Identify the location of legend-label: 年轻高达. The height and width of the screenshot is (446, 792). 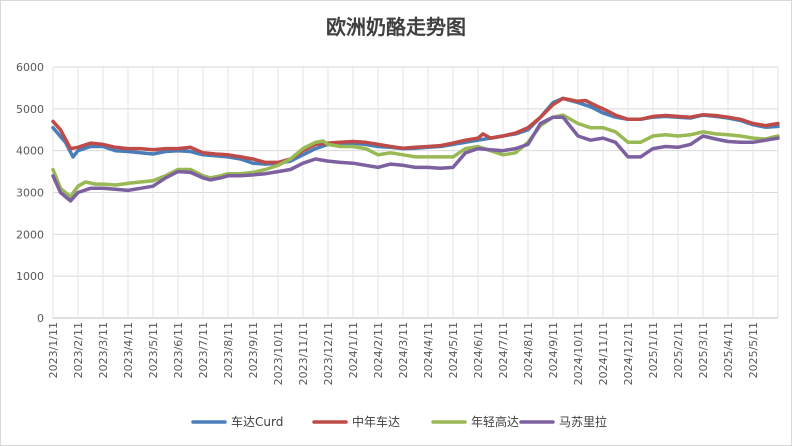
(495, 421).